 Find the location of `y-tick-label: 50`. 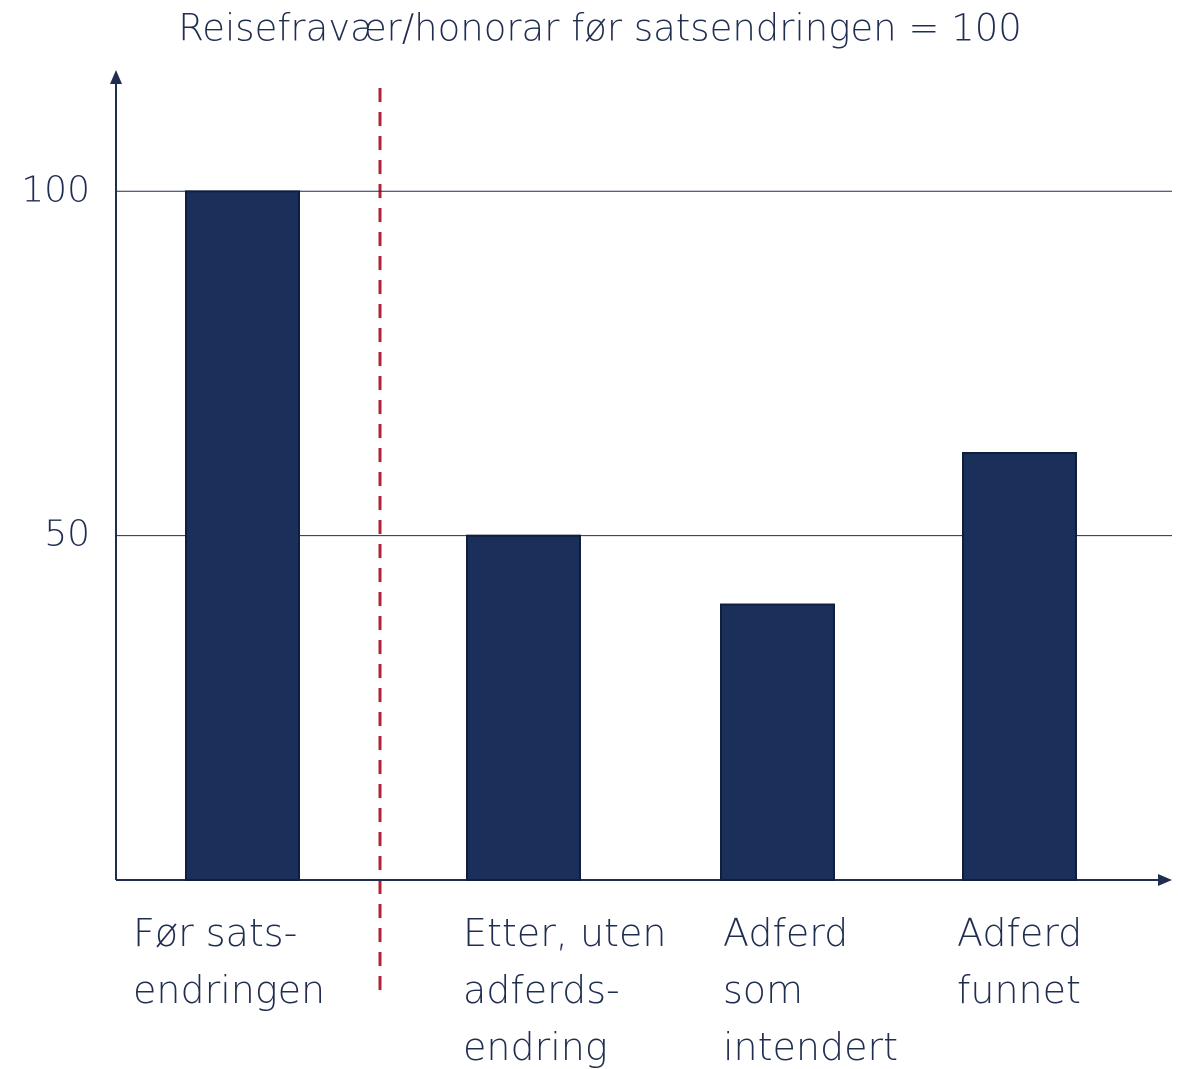

y-tick-label: 50 is located at coordinates (67, 534).